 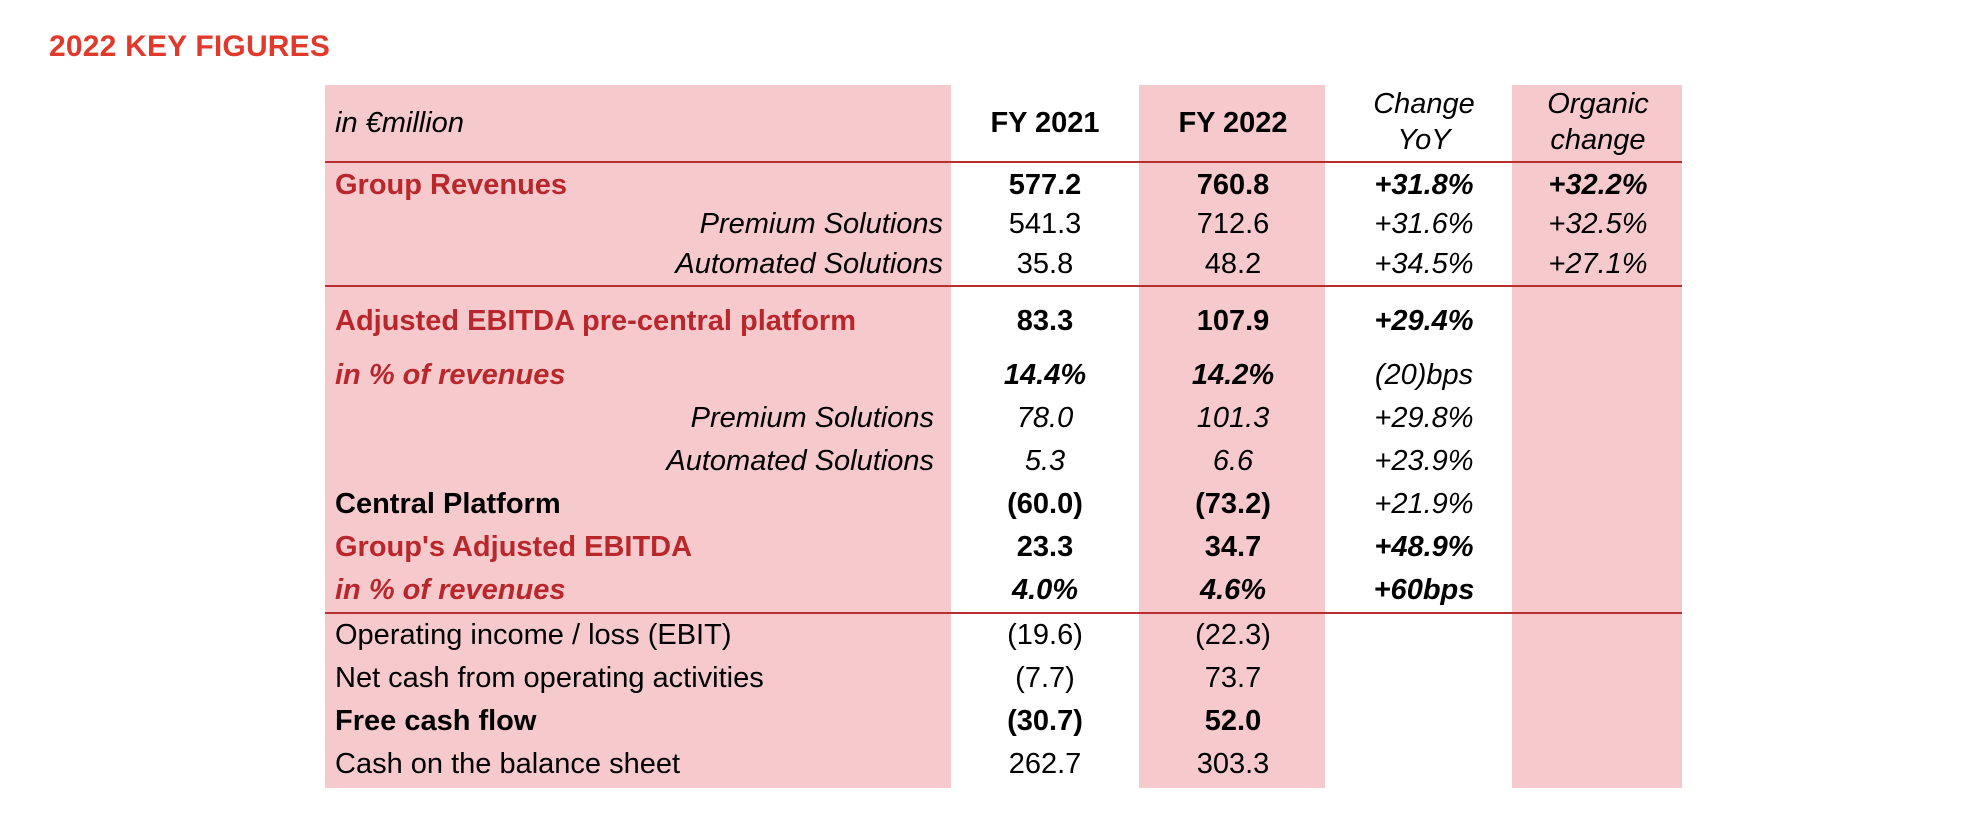 I want to click on row-fy2022: 48.2, so click(x=1233, y=264).